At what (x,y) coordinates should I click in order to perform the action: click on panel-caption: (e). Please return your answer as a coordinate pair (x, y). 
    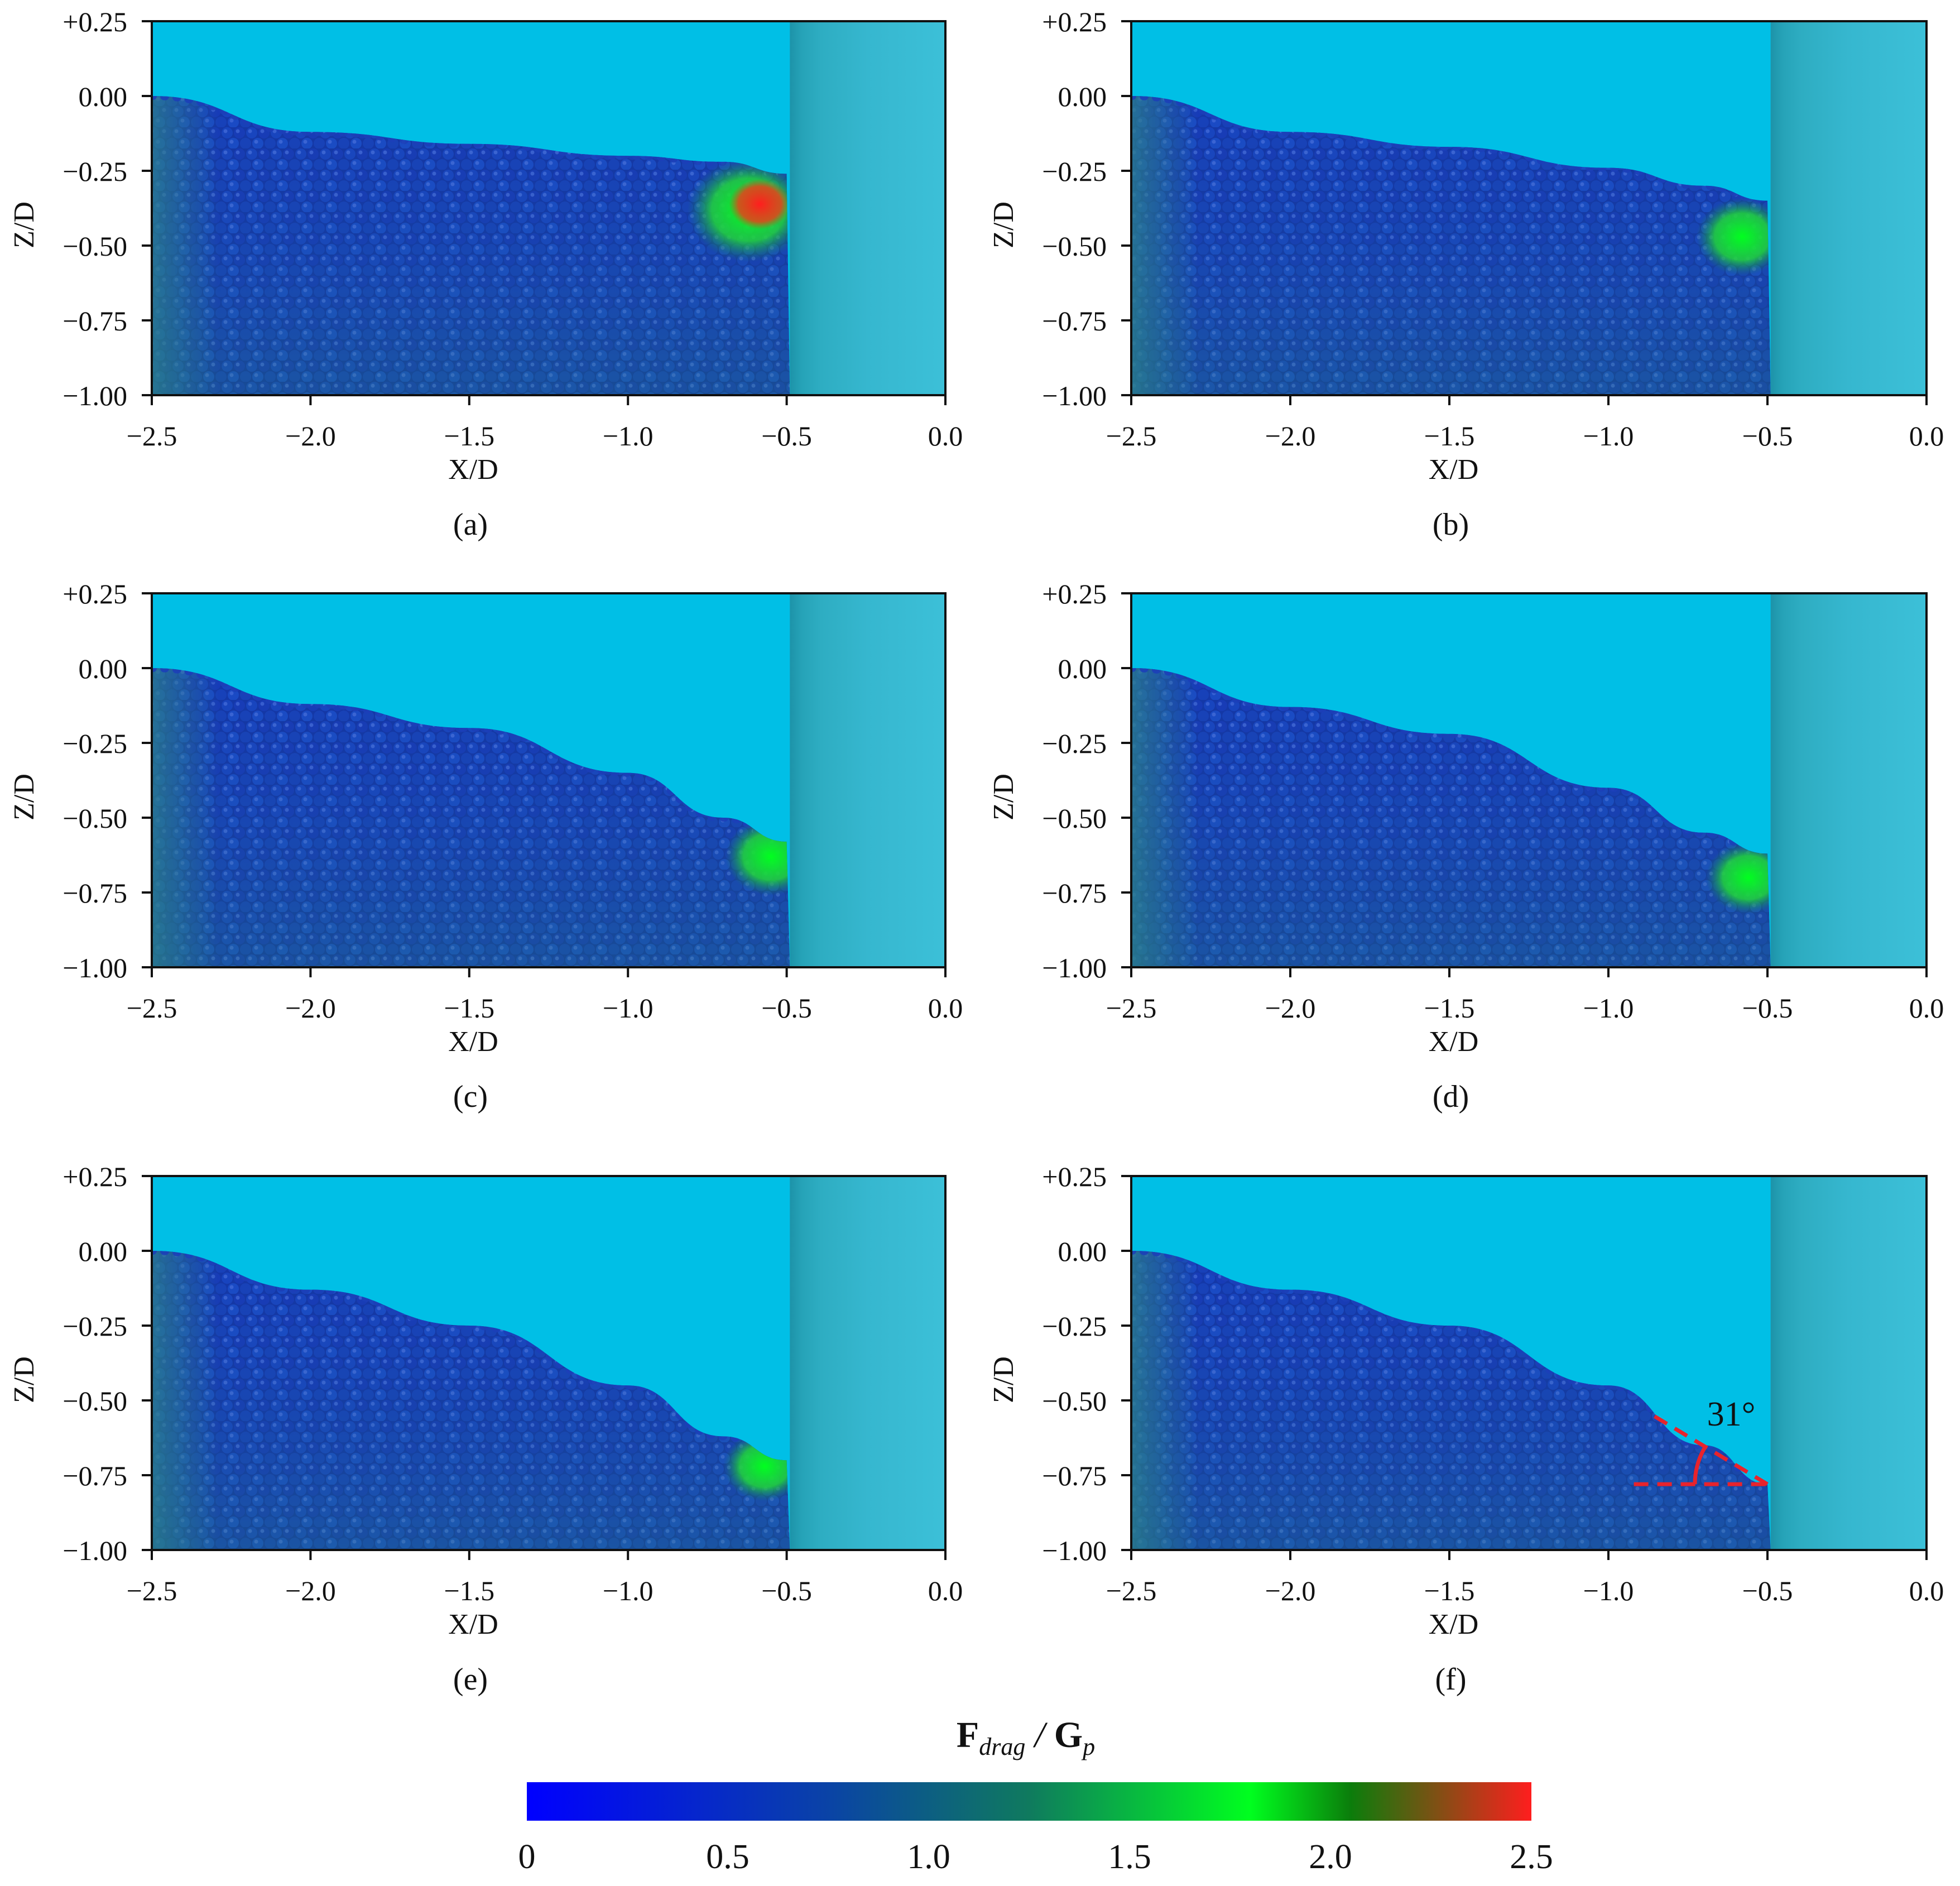
    Looking at the image, I should click on (470, 1679).